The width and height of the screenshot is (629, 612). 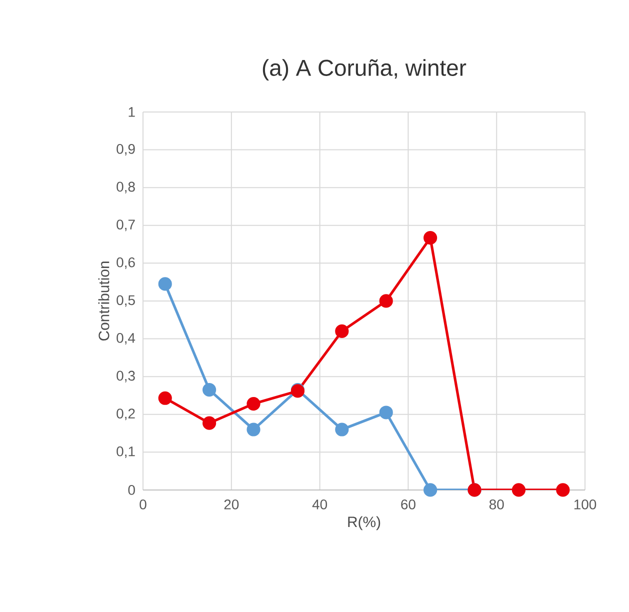 I want to click on x-tick-label: 20, so click(x=231, y=504).